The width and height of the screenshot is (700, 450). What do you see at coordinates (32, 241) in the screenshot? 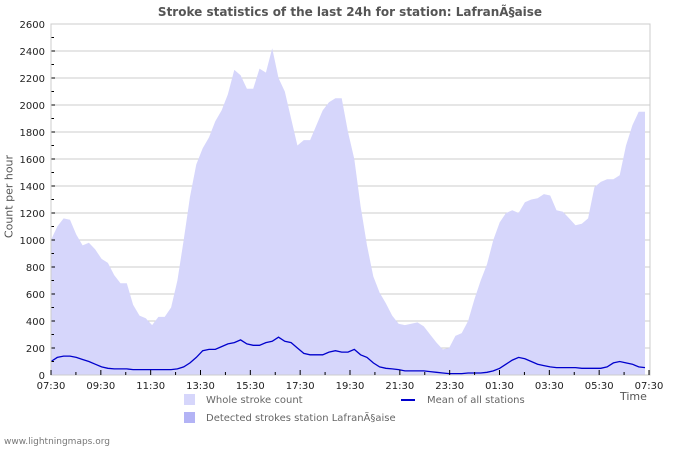
I see `svg-text: 1000` at bounding box center [32, 241].